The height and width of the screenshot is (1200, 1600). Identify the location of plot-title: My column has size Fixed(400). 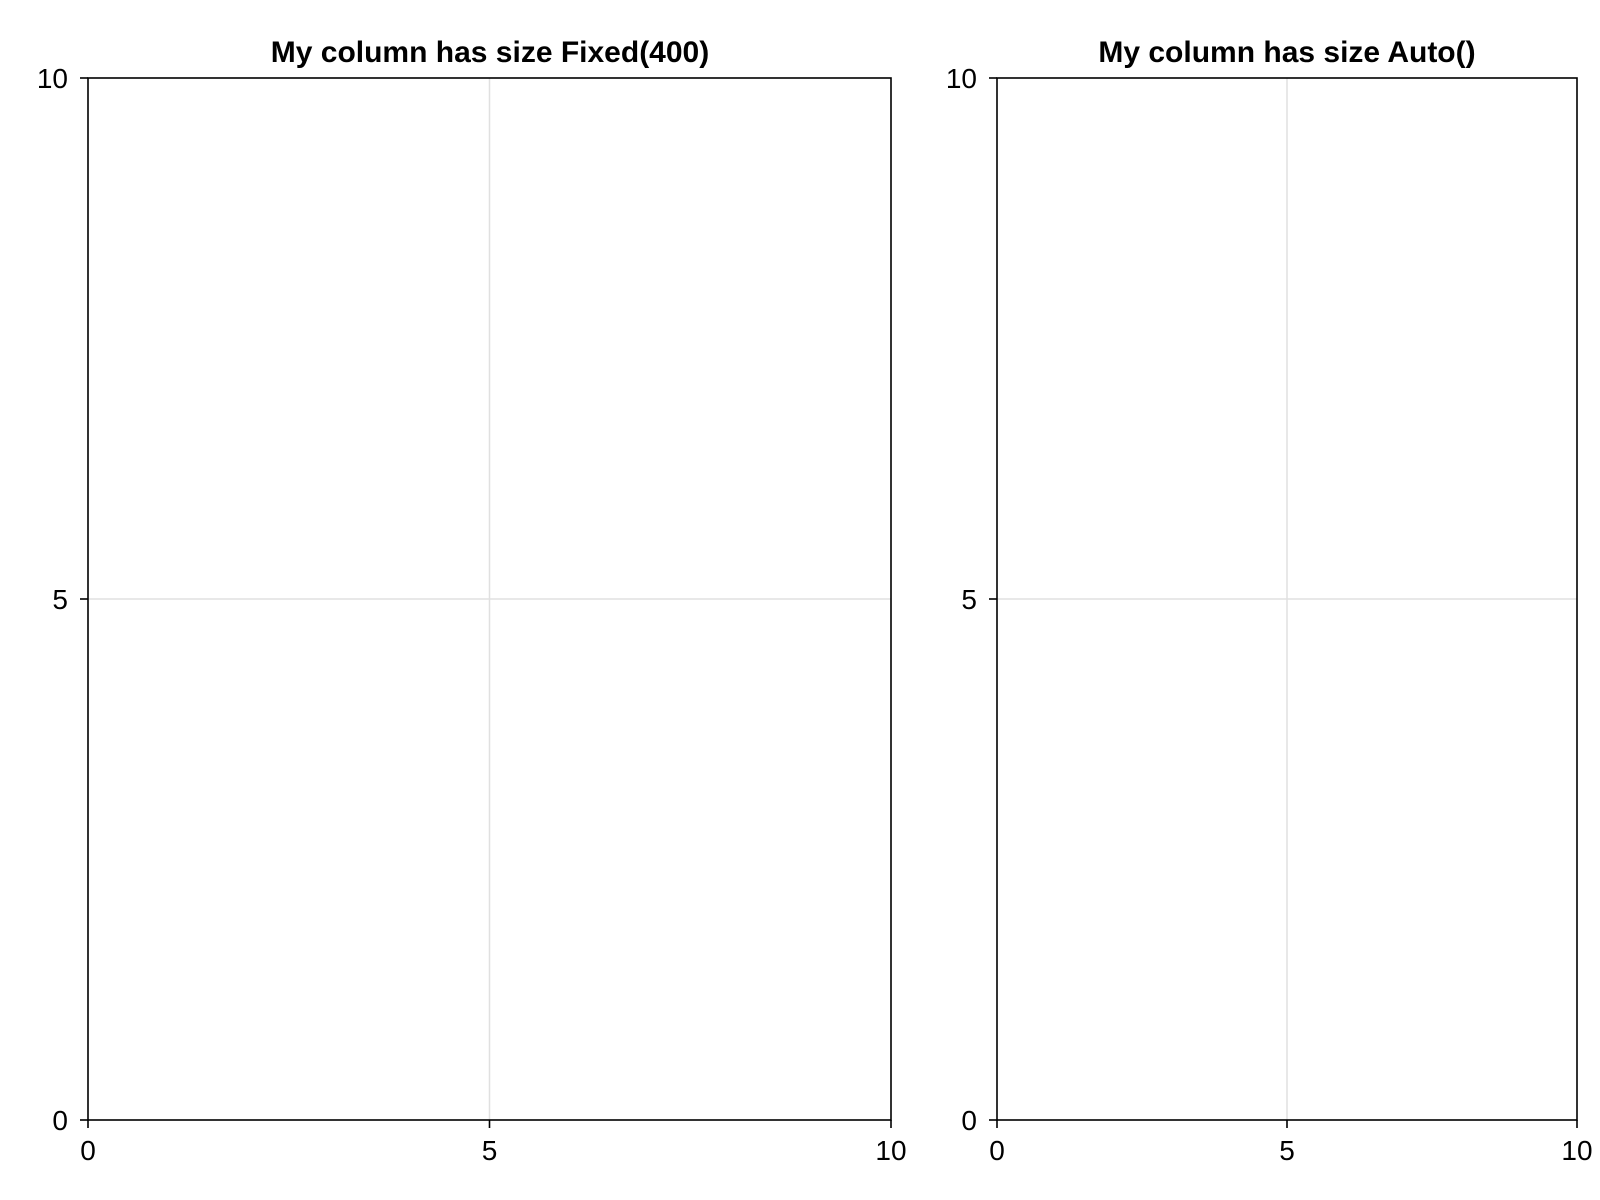
(490, 52).